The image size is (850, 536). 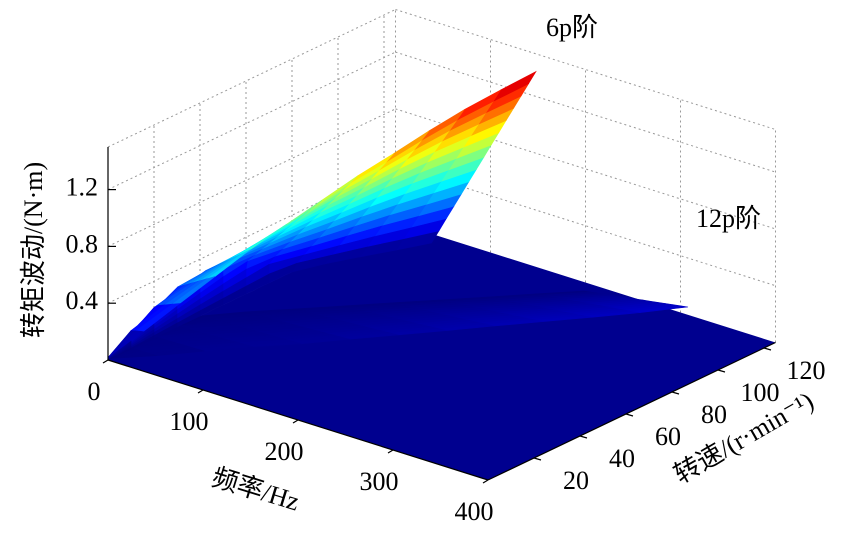 What do you see at coordinates (94, 391) in the screenshot?
I see `x-tick-label: 0` at bounding box center [94, 391].